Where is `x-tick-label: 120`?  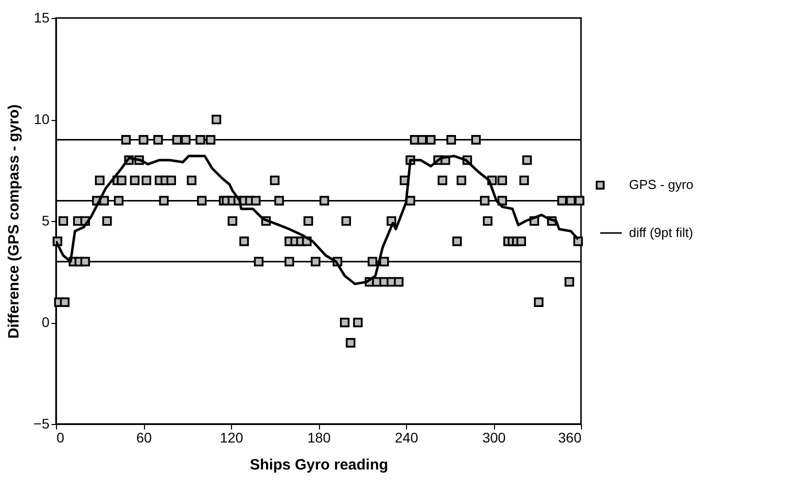
x-tick-label: 120 is located at coordinates (232, 438).